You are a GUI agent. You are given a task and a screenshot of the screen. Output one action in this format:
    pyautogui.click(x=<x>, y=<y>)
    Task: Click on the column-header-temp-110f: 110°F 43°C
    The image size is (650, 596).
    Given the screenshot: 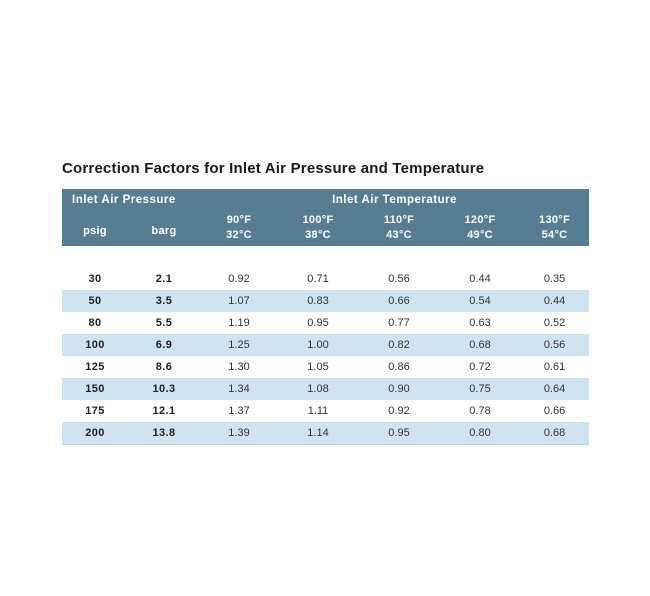 What is the action you would take?
    pyautogui.click(x=399, y=228)
    